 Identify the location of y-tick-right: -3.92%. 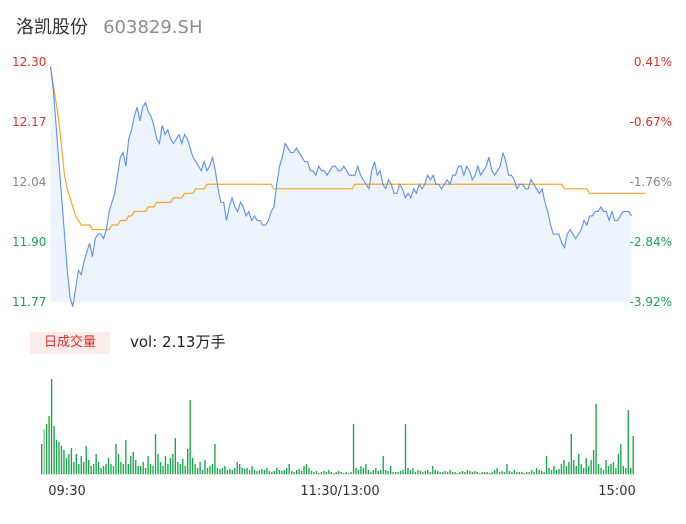
(651, 302).